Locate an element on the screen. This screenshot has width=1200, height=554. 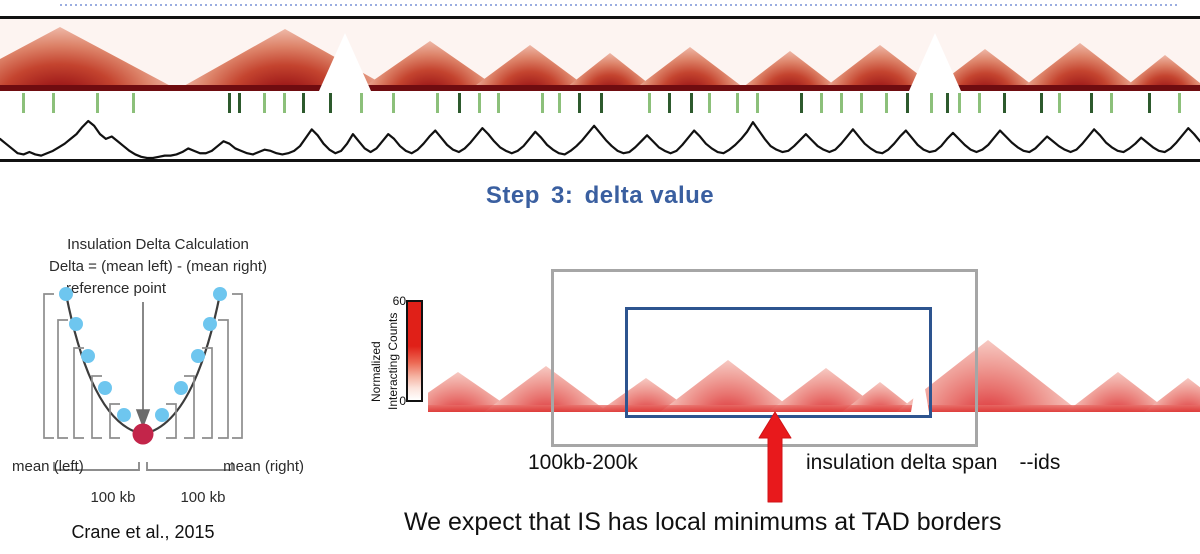
insulation-span-box is located at coordinates (764, 358).